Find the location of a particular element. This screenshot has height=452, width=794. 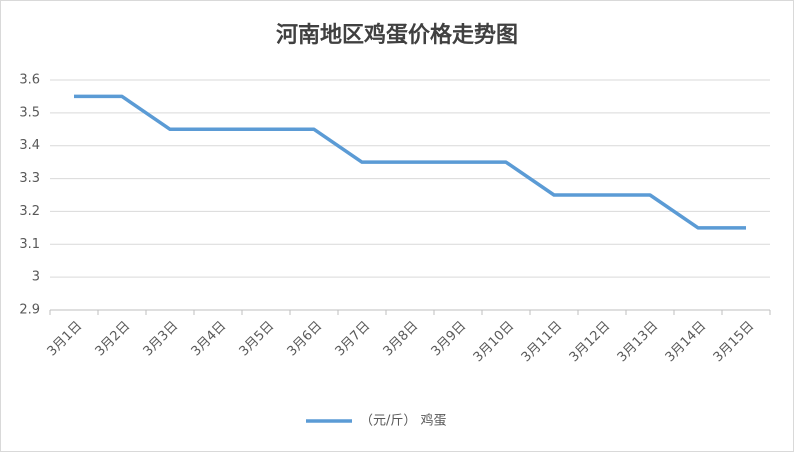

y-tick-label: 2.9 is located at coordinates (29, 310).